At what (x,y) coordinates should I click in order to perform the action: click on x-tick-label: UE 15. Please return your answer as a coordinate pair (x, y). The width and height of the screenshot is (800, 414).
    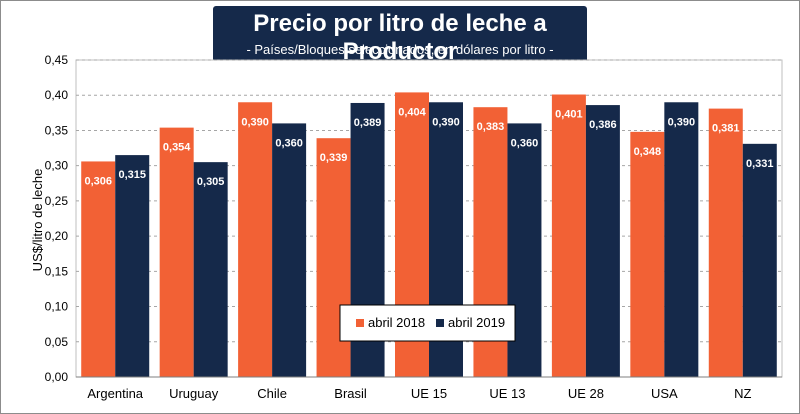
    Looking at the image, I should click on (429, 393).